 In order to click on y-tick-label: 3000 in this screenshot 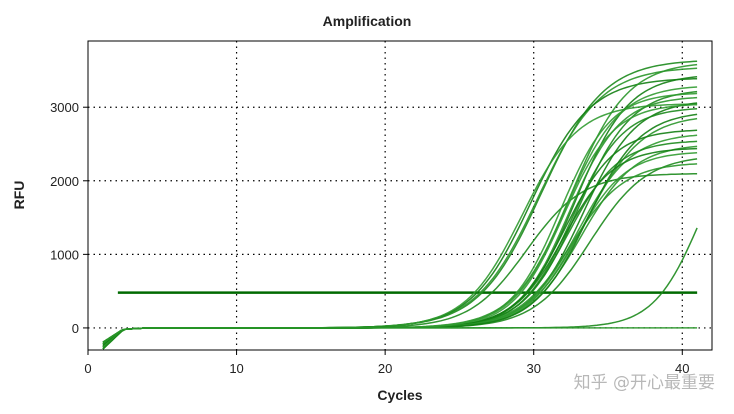, I will do `click(64, 107)`.